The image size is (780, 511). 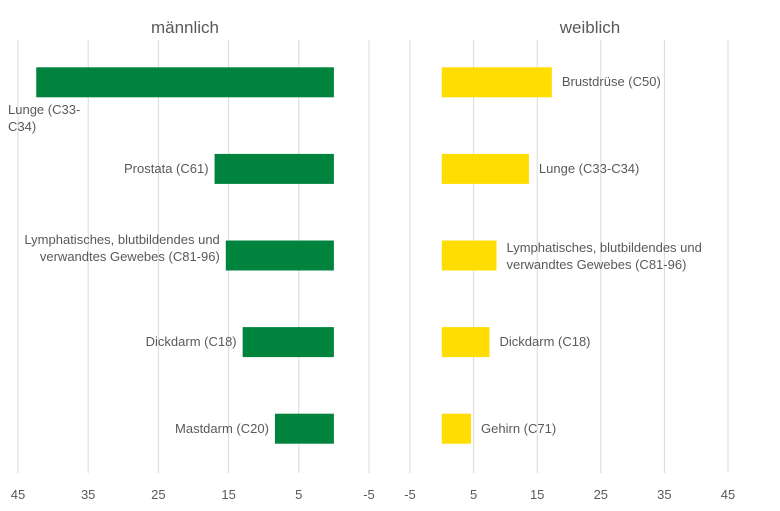 What do you see at coordinates (590, 27) in the screenshot?
I see `chart-title: weiblich` at bounding box center [590, 27].